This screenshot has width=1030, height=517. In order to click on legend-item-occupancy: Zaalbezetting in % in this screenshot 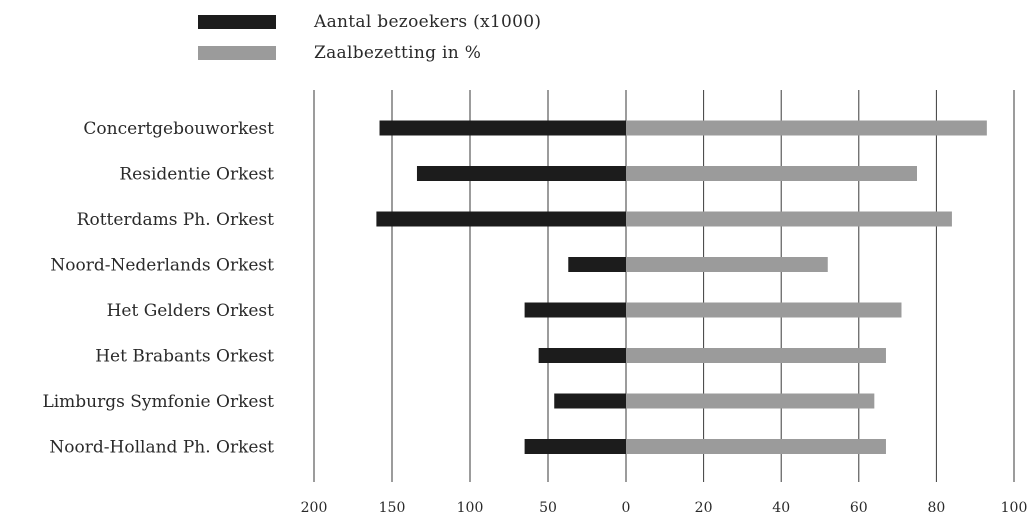, I will do `click(339, 53)`.